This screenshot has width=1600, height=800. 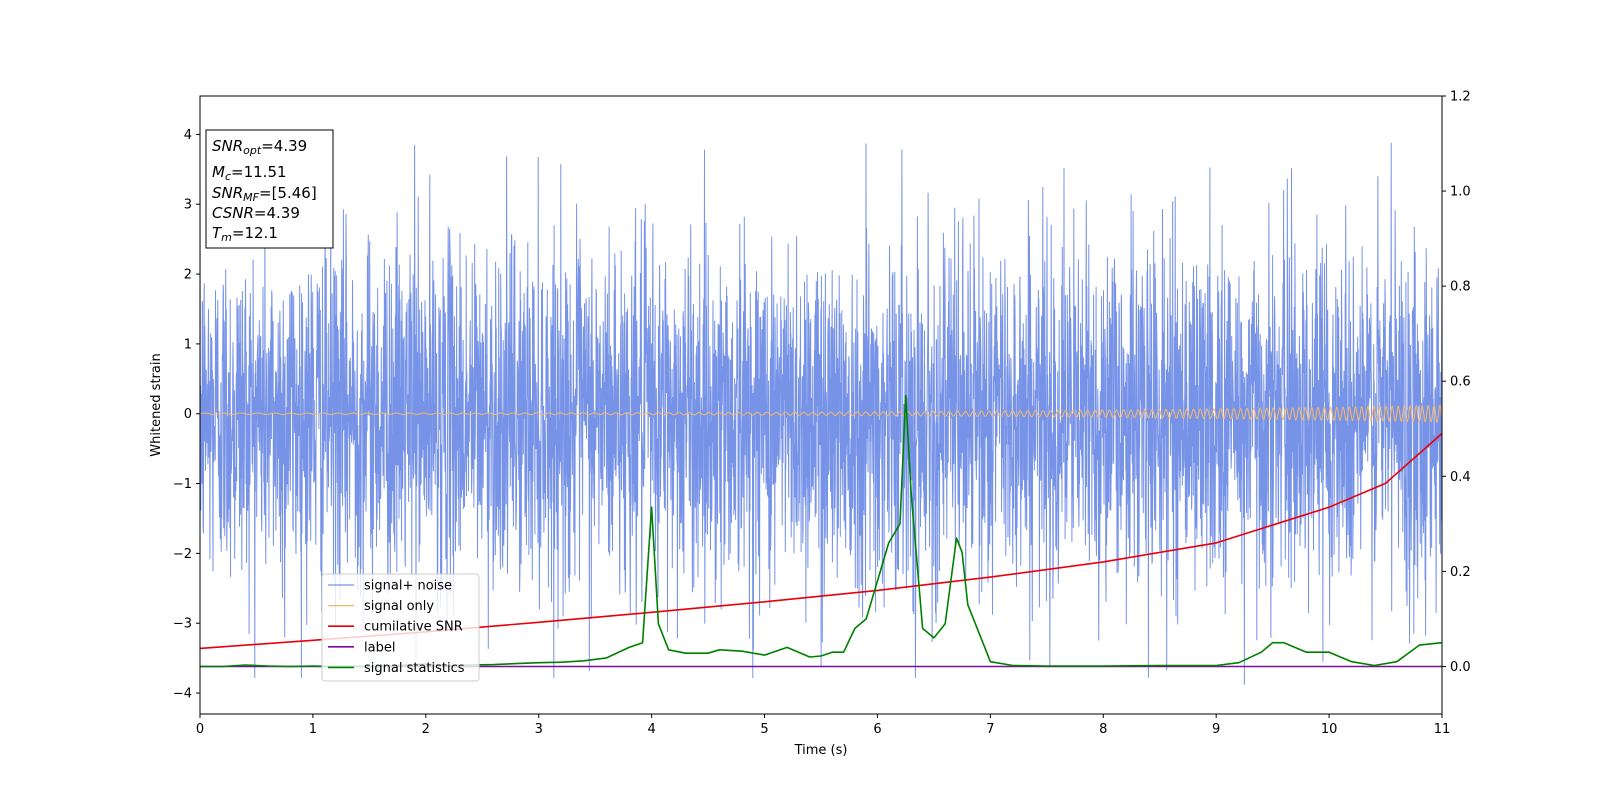 What do you see at coordinates (1442, 729) in the screenshot?
I see `x-tick-label: 11` at bounding box center [1442, 729].